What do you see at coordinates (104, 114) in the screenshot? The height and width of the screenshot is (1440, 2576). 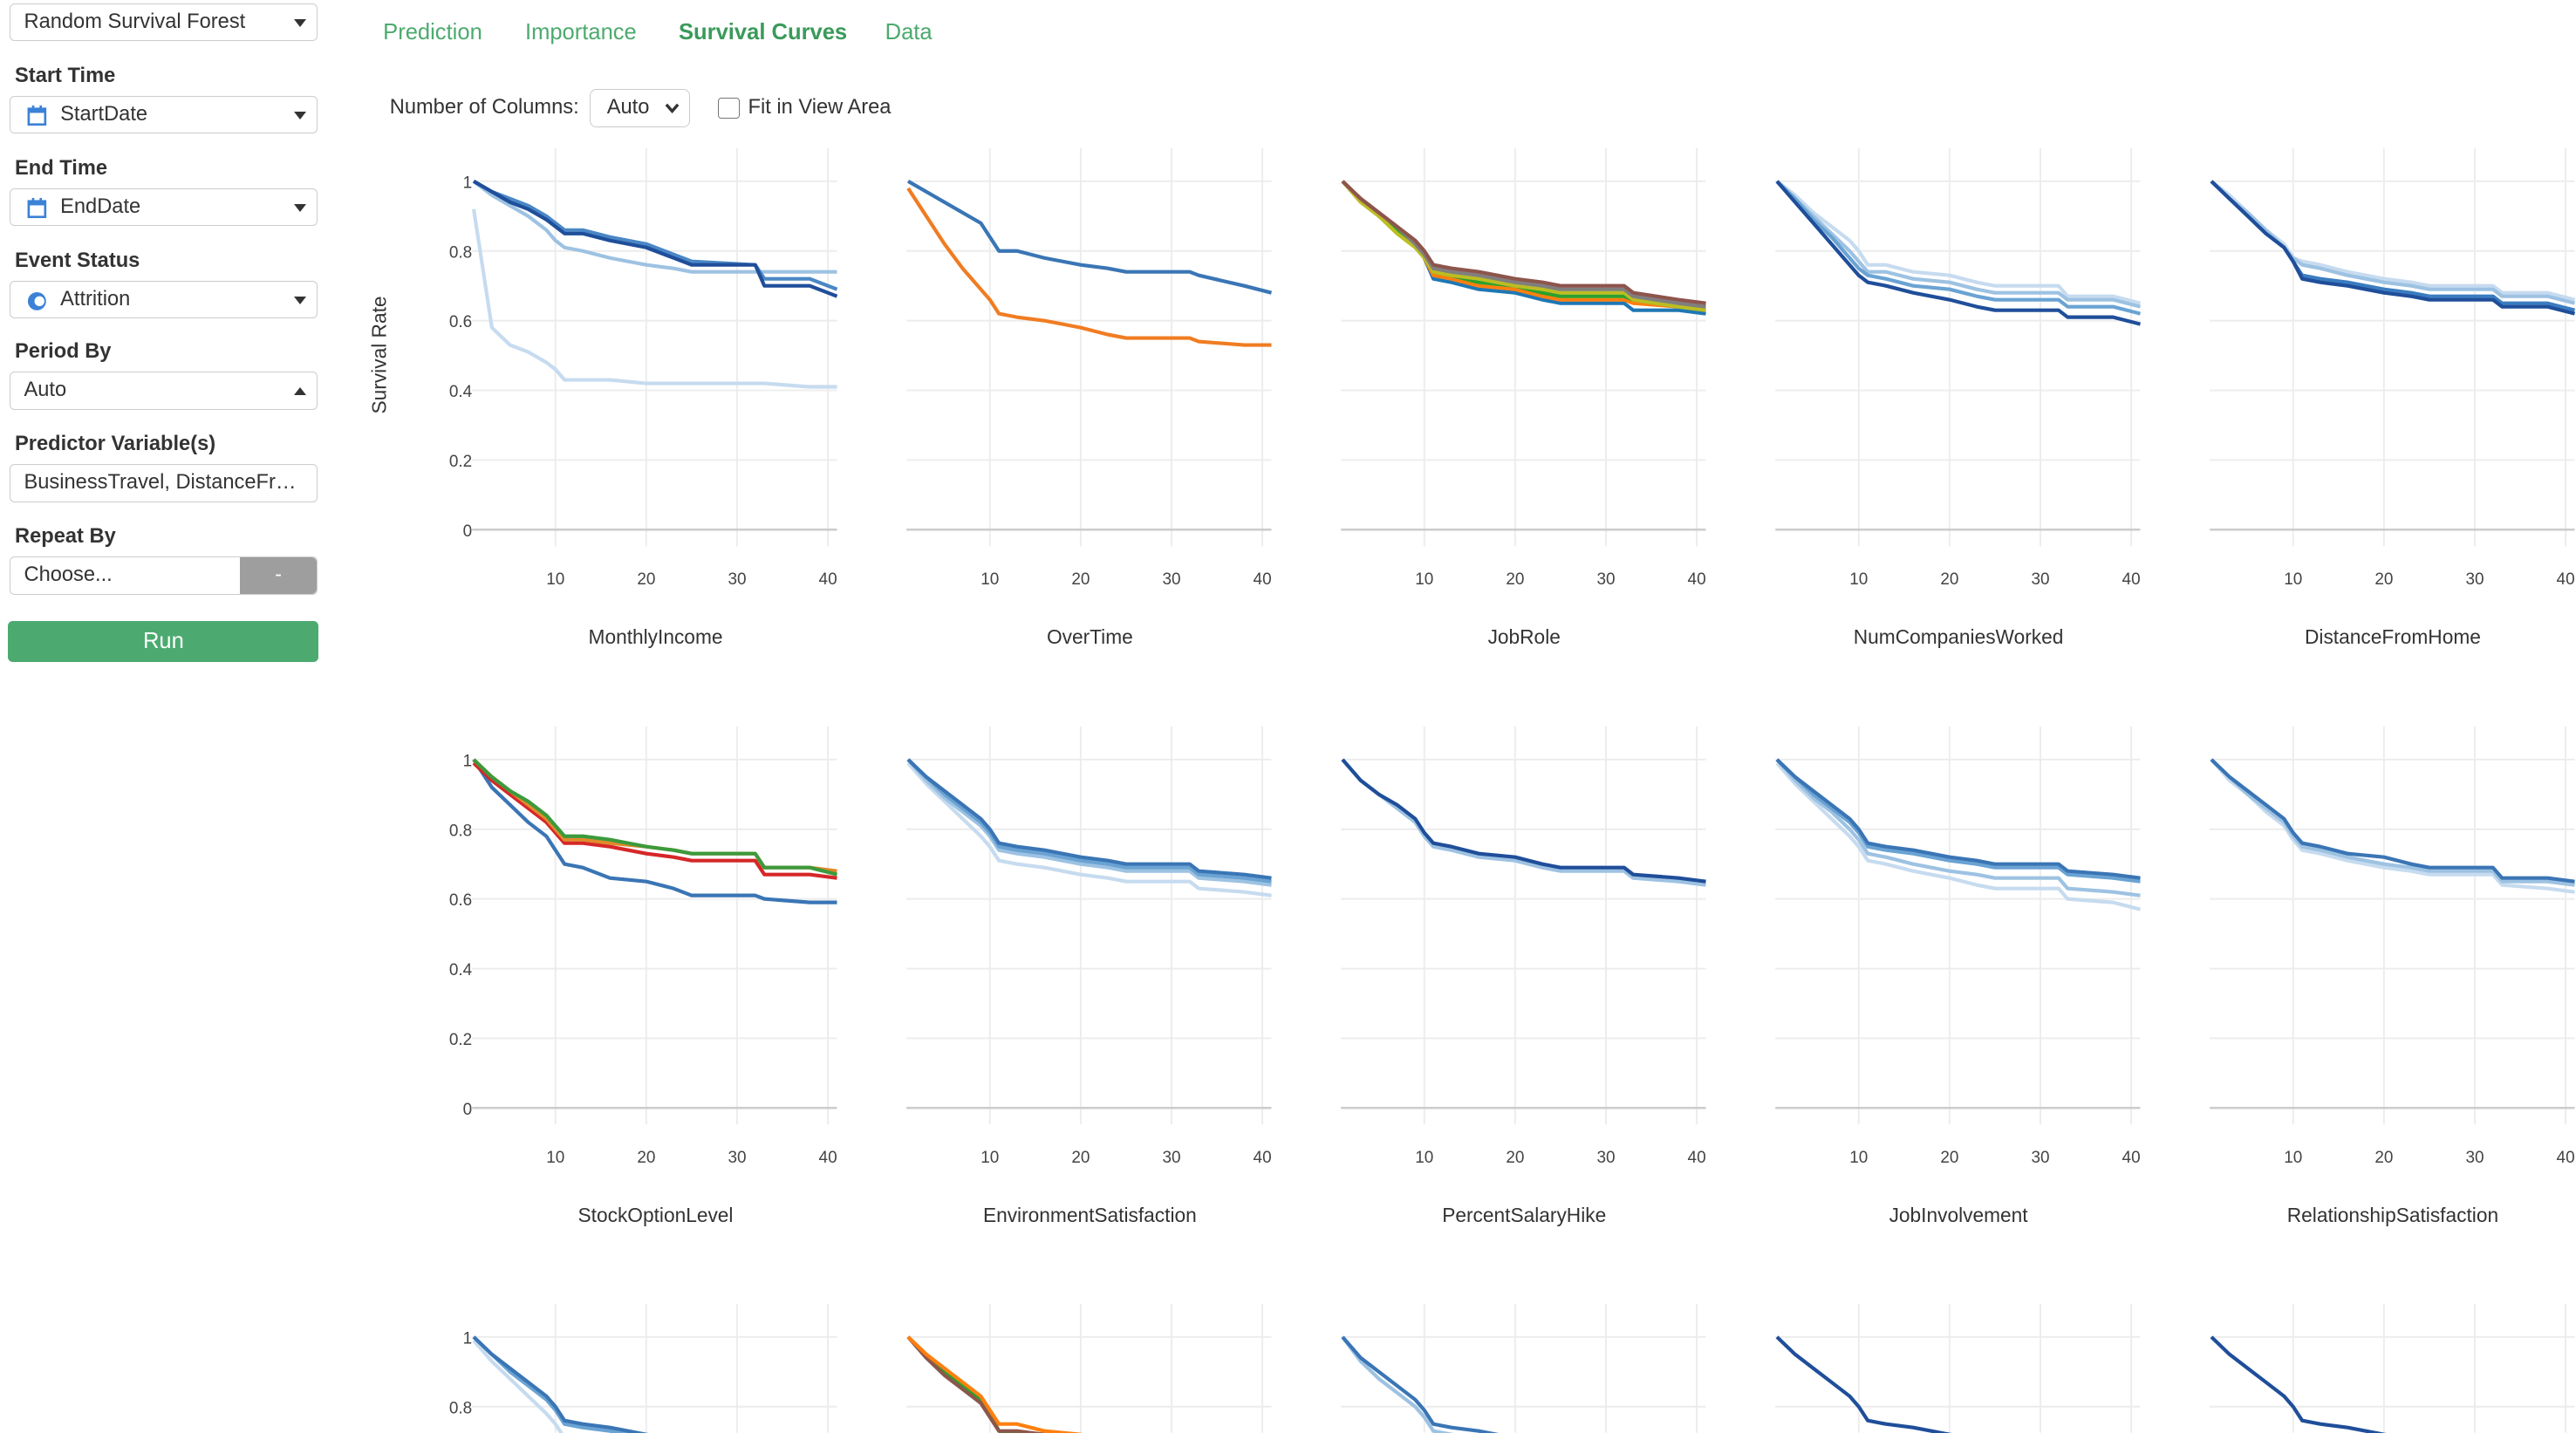 I see `start-time-value: StartDate` at bounding box center [104, 114].